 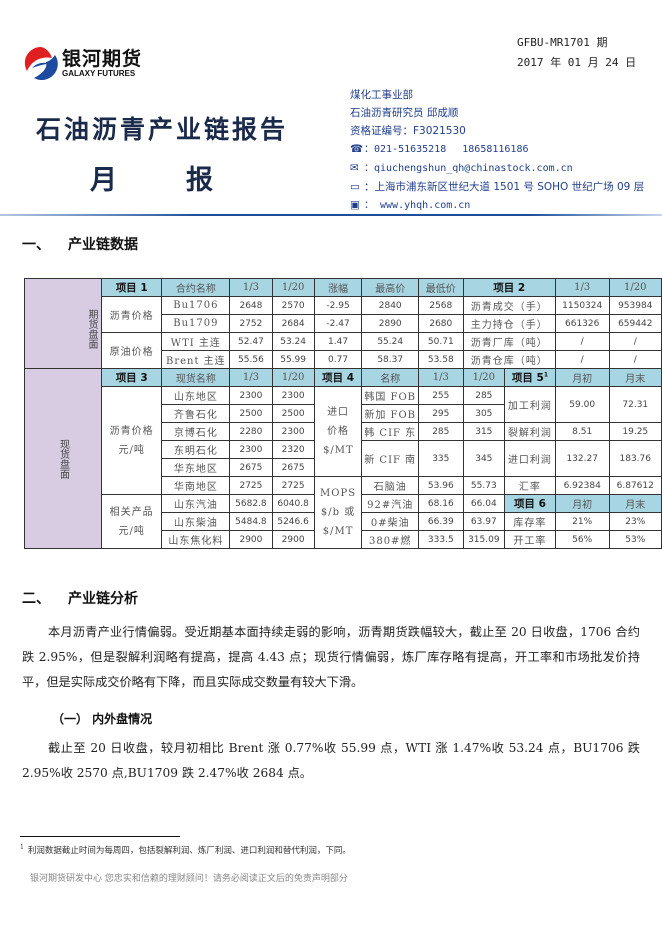 I want to click on cell: 山东柴油, so click(x=196, y=521).